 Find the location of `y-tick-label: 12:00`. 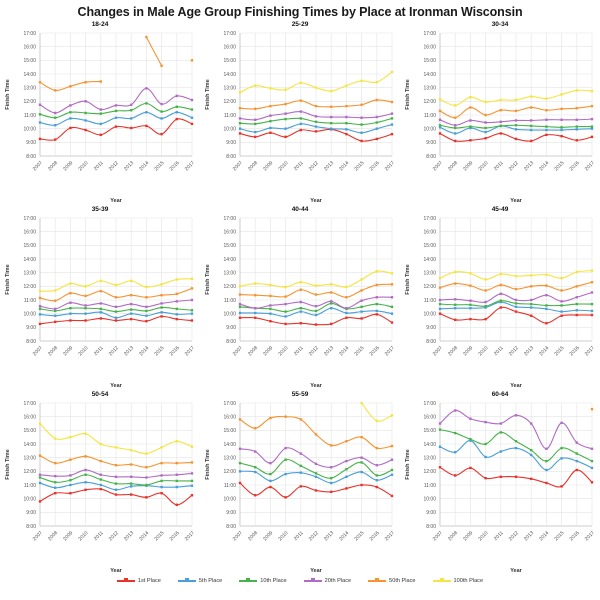

y-tick-label: 12:00 is located at coordinates (29, 472).